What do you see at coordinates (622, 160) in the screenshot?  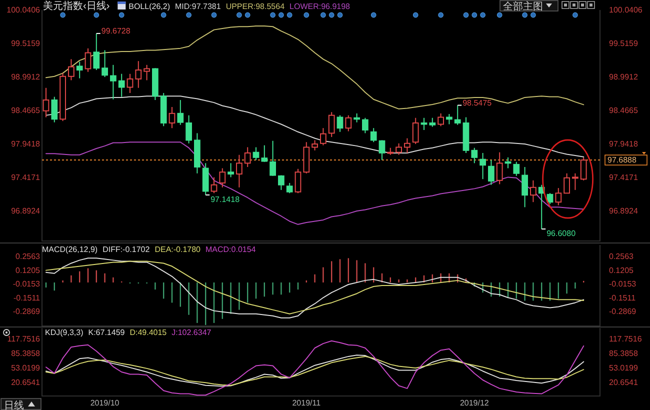 I see `y2-tick-label: 97.6888` at bounding box center [622, 160].